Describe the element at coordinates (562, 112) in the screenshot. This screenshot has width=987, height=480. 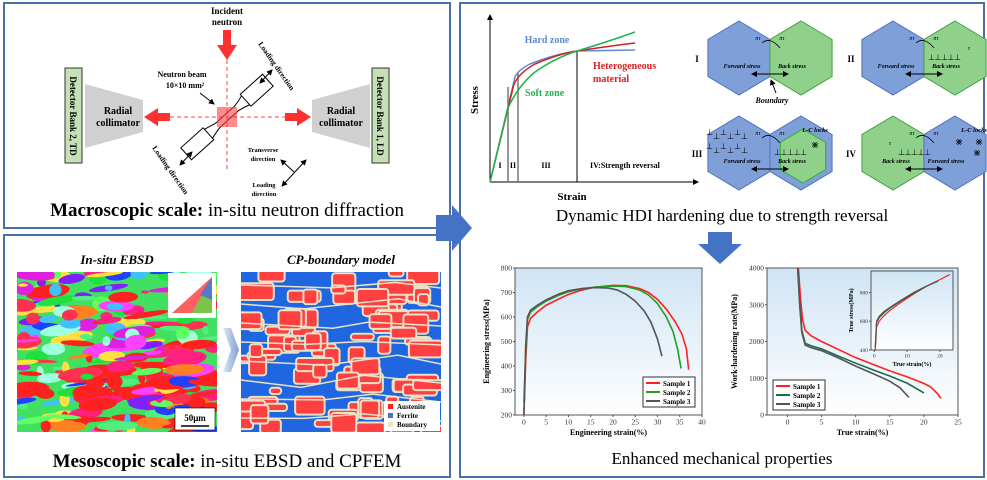
I see `curve-heterogeneous` at that location.